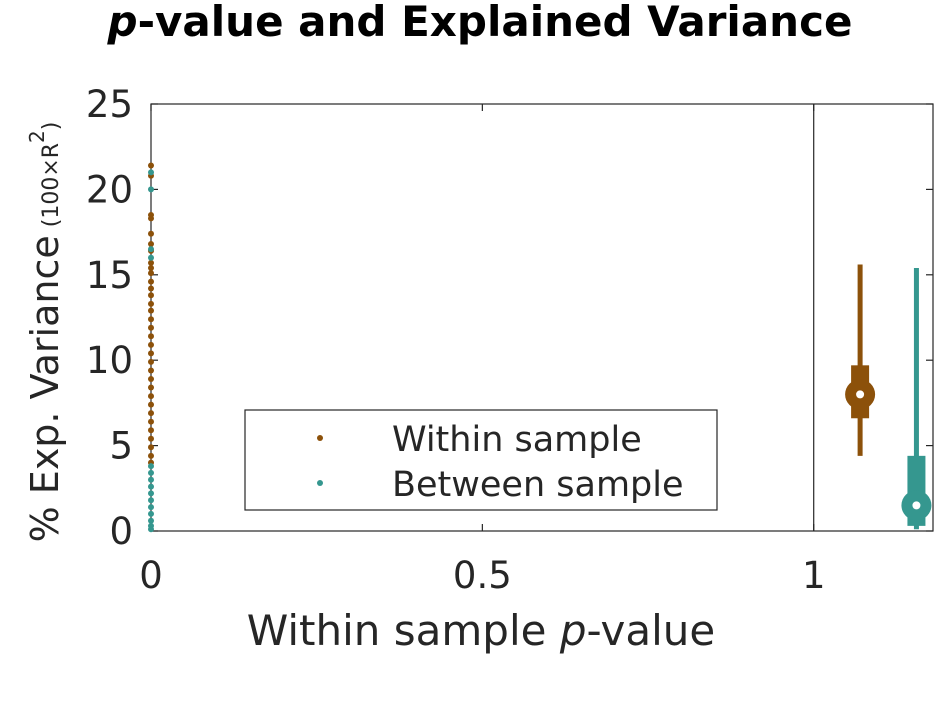  What do you see at coordinates (51, 185) in the screenshot?
I see `y-axis-label-unit-text: (100×R` at bounding box center [51, 185].